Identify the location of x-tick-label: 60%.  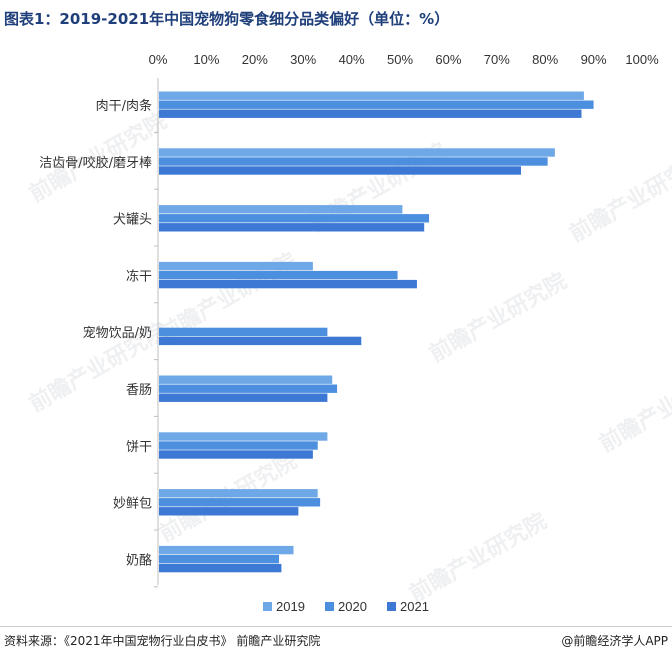
(448, 59).